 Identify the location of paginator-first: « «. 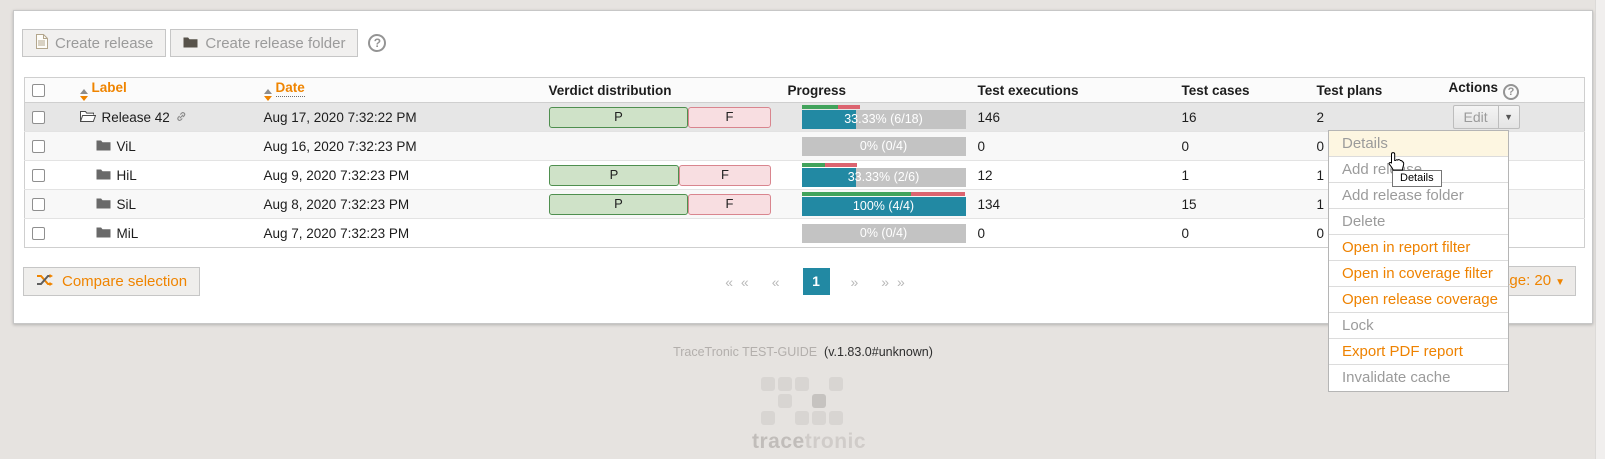
(738, 281).